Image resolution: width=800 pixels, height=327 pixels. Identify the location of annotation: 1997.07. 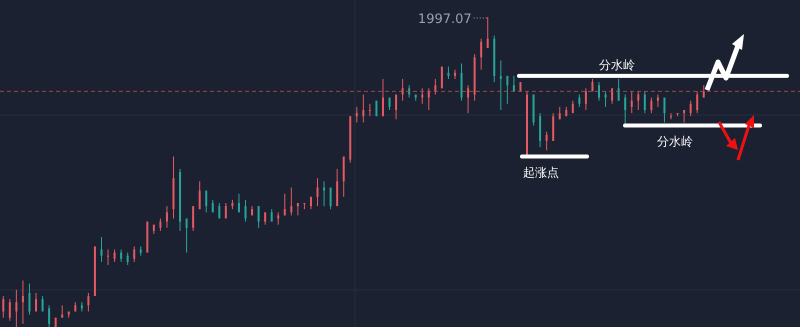
(445, 19).